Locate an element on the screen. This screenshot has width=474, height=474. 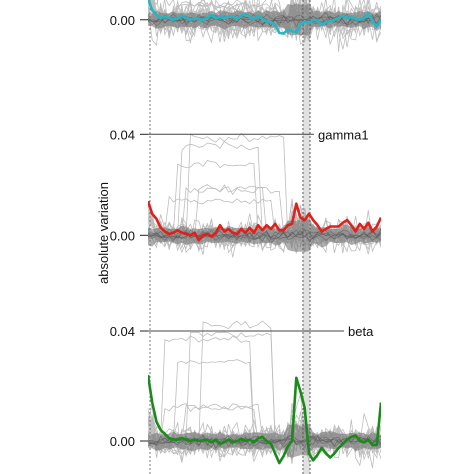
panel-label: beta is located at coordinates (361, 331).